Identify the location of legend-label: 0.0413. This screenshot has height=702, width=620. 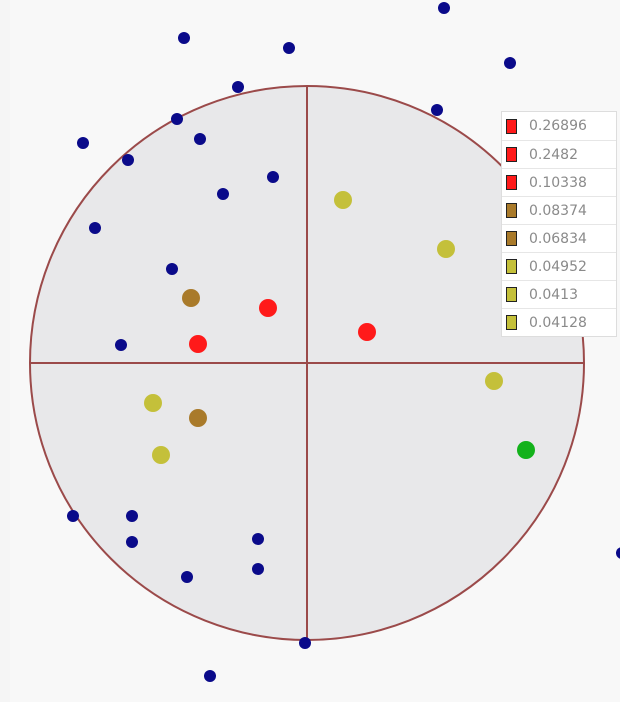
(553, 294).